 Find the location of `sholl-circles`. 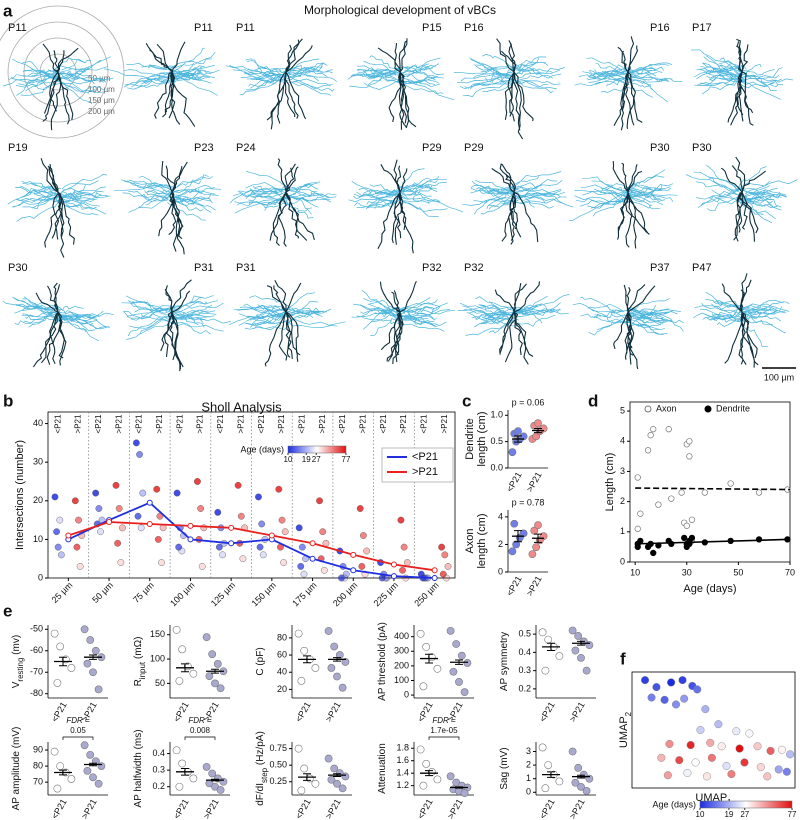

sholl-circles is located at coordinates (62, 72).